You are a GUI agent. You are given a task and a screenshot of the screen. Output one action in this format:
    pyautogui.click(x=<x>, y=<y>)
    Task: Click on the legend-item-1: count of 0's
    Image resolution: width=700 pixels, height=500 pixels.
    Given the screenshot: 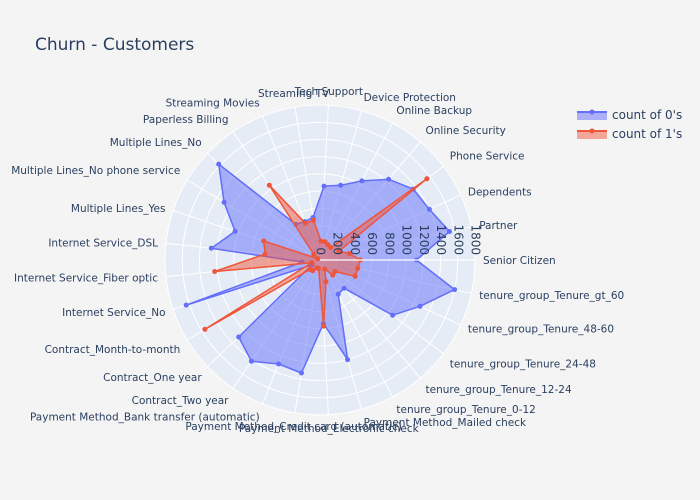 What is the action you would take?
    pyautogui.click(x=629, y=115)
    